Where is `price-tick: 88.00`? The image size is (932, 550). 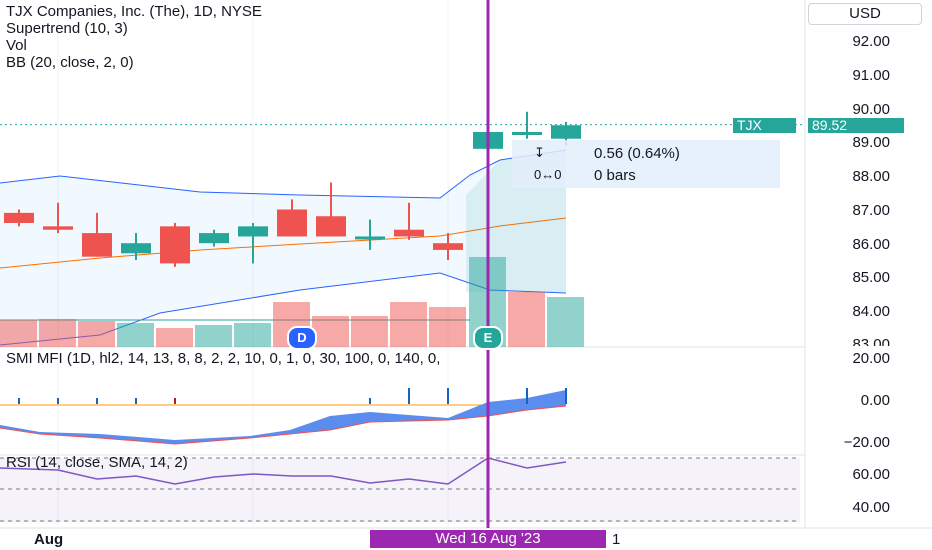 price-tick: 88.00 is located at coordinates (871, 176).